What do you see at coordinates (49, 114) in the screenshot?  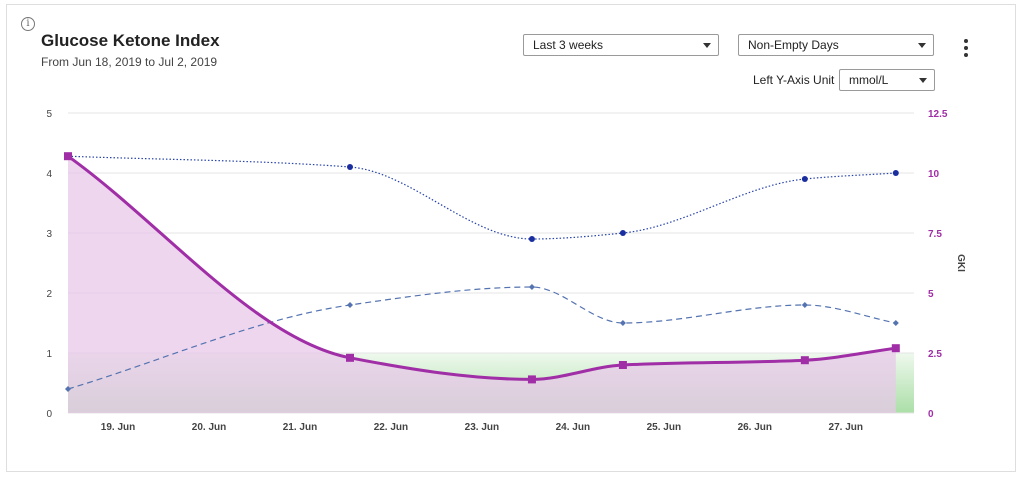 I see `left-y-tick-label: 5` at bounding box center [49, 114].